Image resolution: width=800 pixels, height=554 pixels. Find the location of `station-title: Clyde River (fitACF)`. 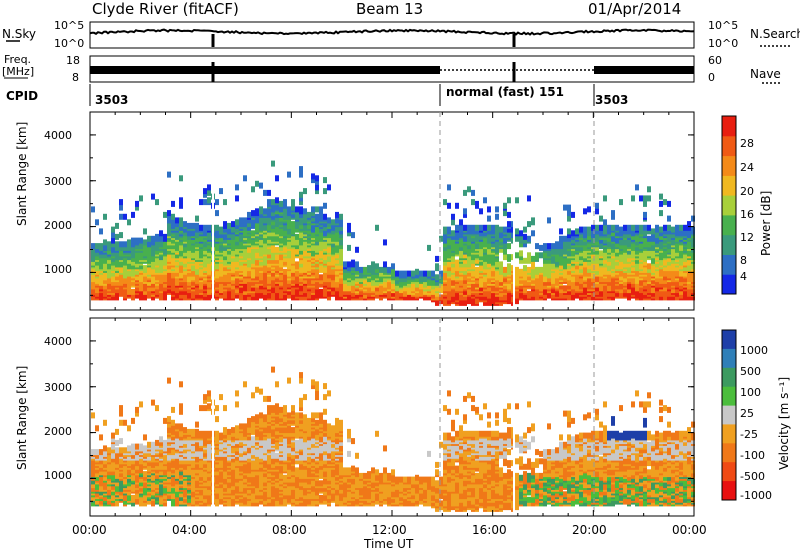

station-title: Clyde River (fitACF) is located at coordinates (165, 9).